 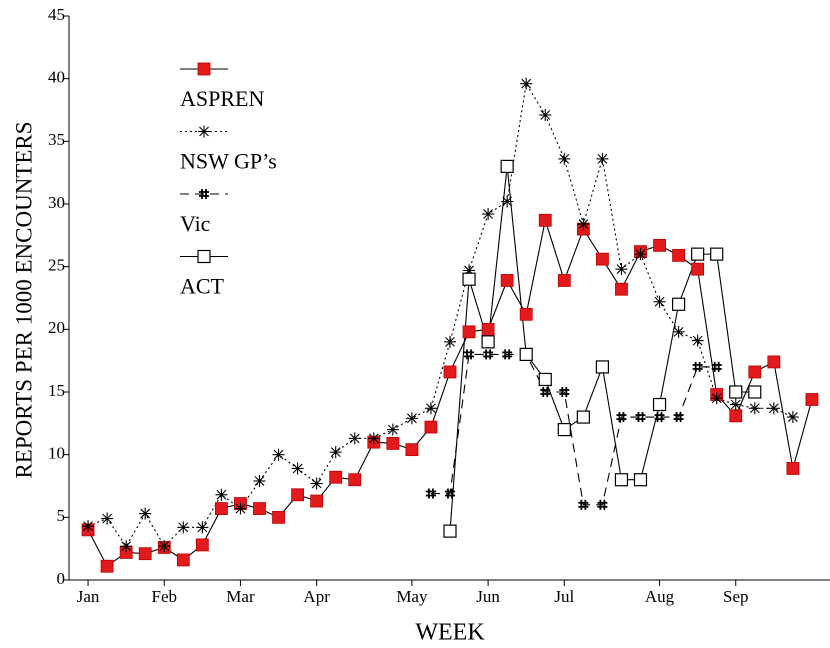 I want to click on y-axis-label: REPORTS PER 1000 ENCOUNTERS, so click(x=23, y=299).